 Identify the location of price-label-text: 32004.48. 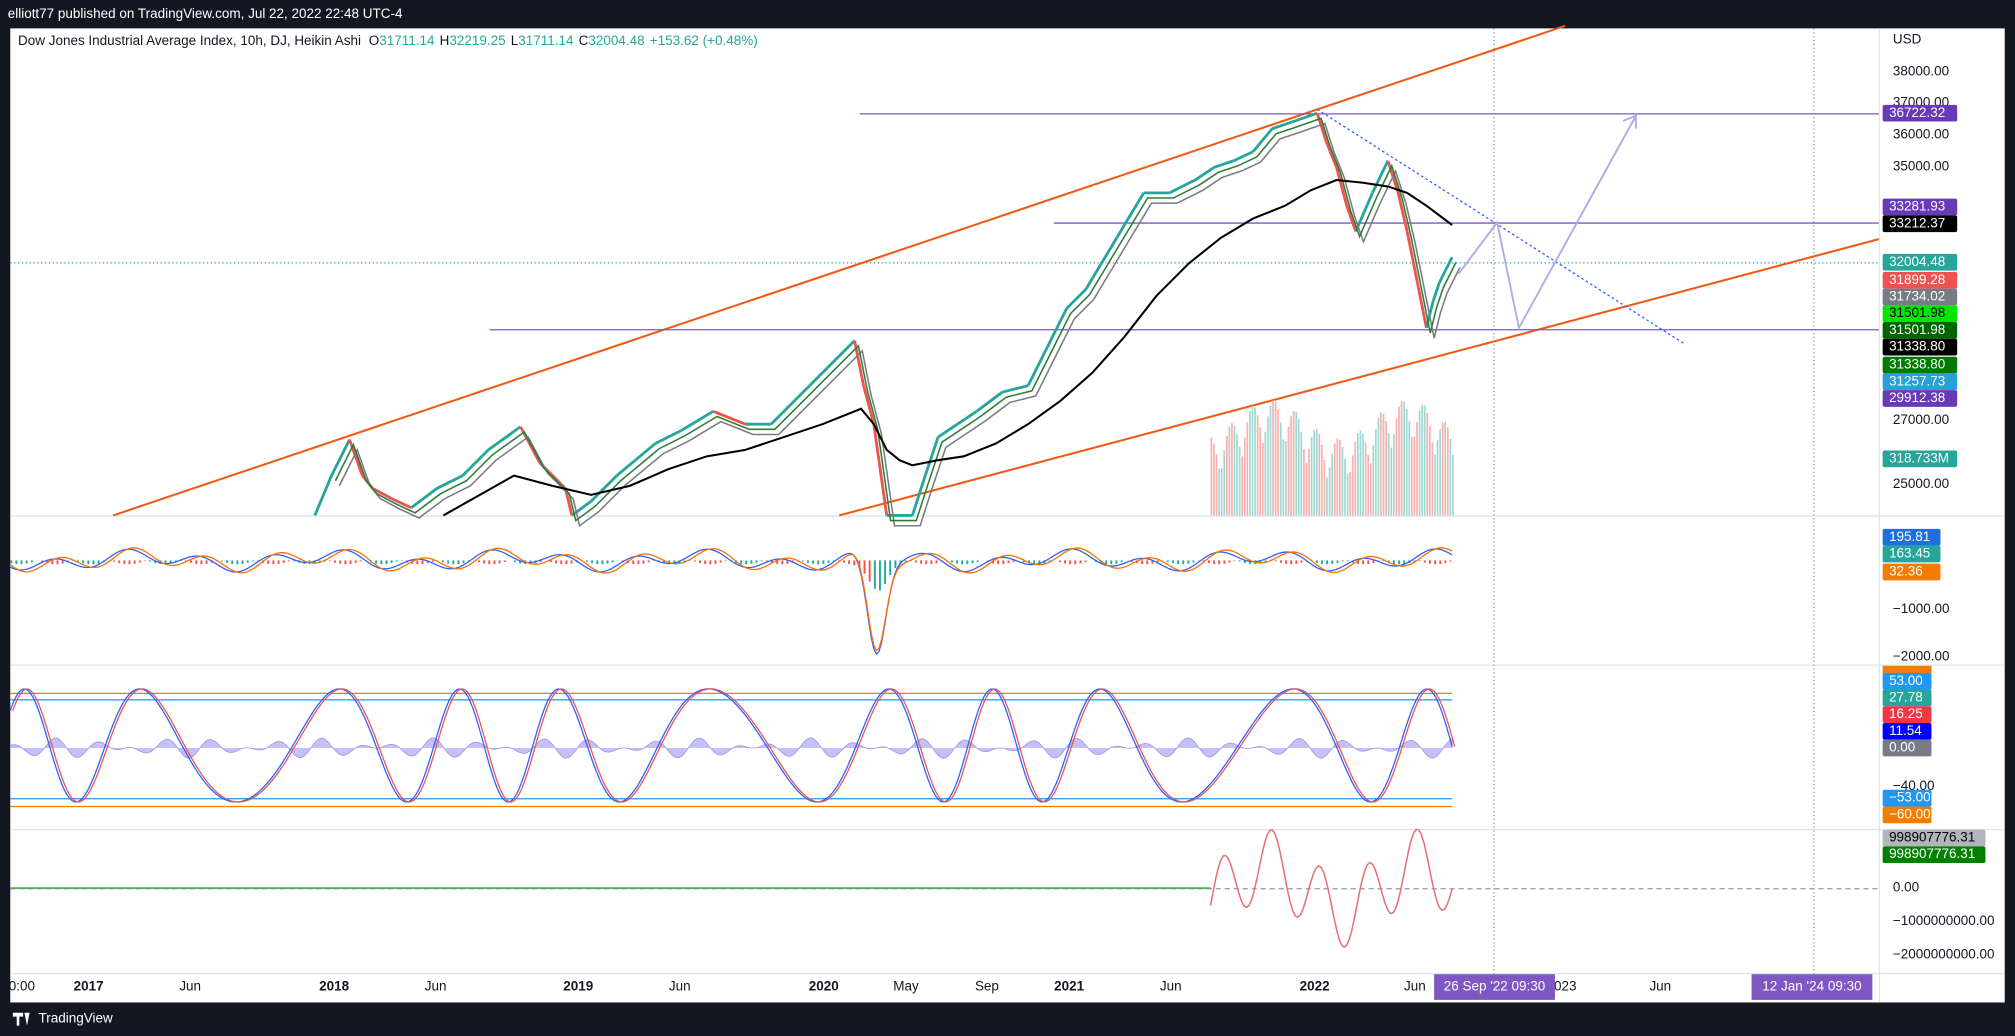
(1917, 261).